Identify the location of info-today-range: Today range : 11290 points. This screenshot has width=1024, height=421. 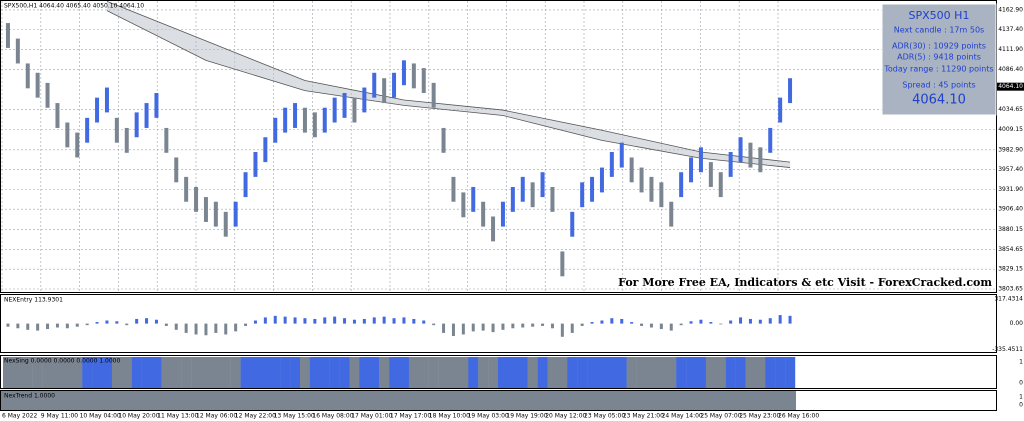
(938, 69).